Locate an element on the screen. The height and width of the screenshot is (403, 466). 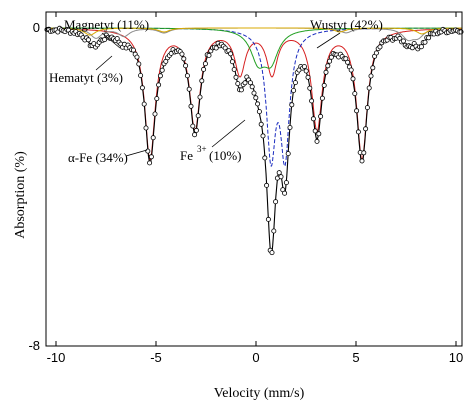
leader-fe3 is located at coordinates (228, 133).